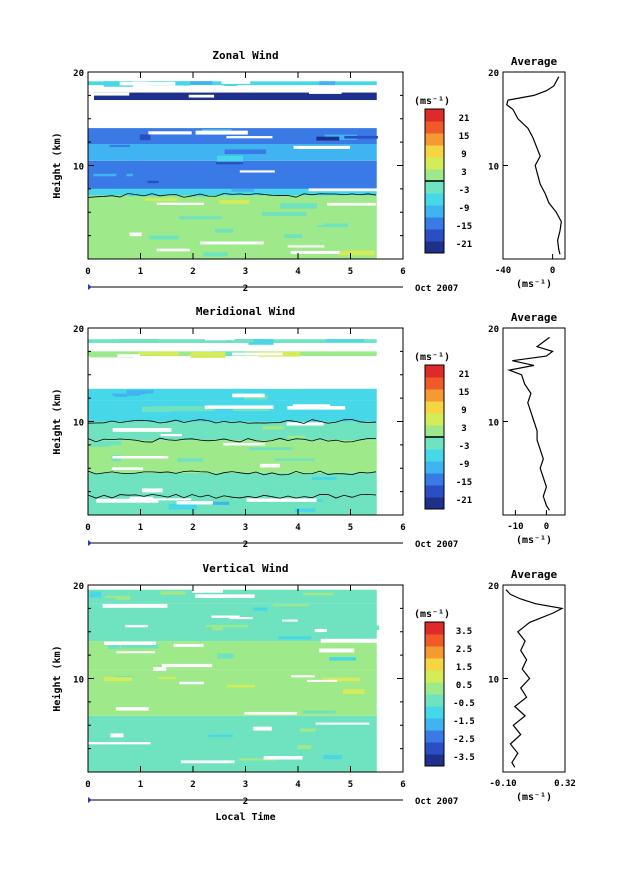 The image size is (620, 872). What do you see at coordinates (239, 681) in the screenshot?
I see `wind-field` at bounding box center [239, 681].